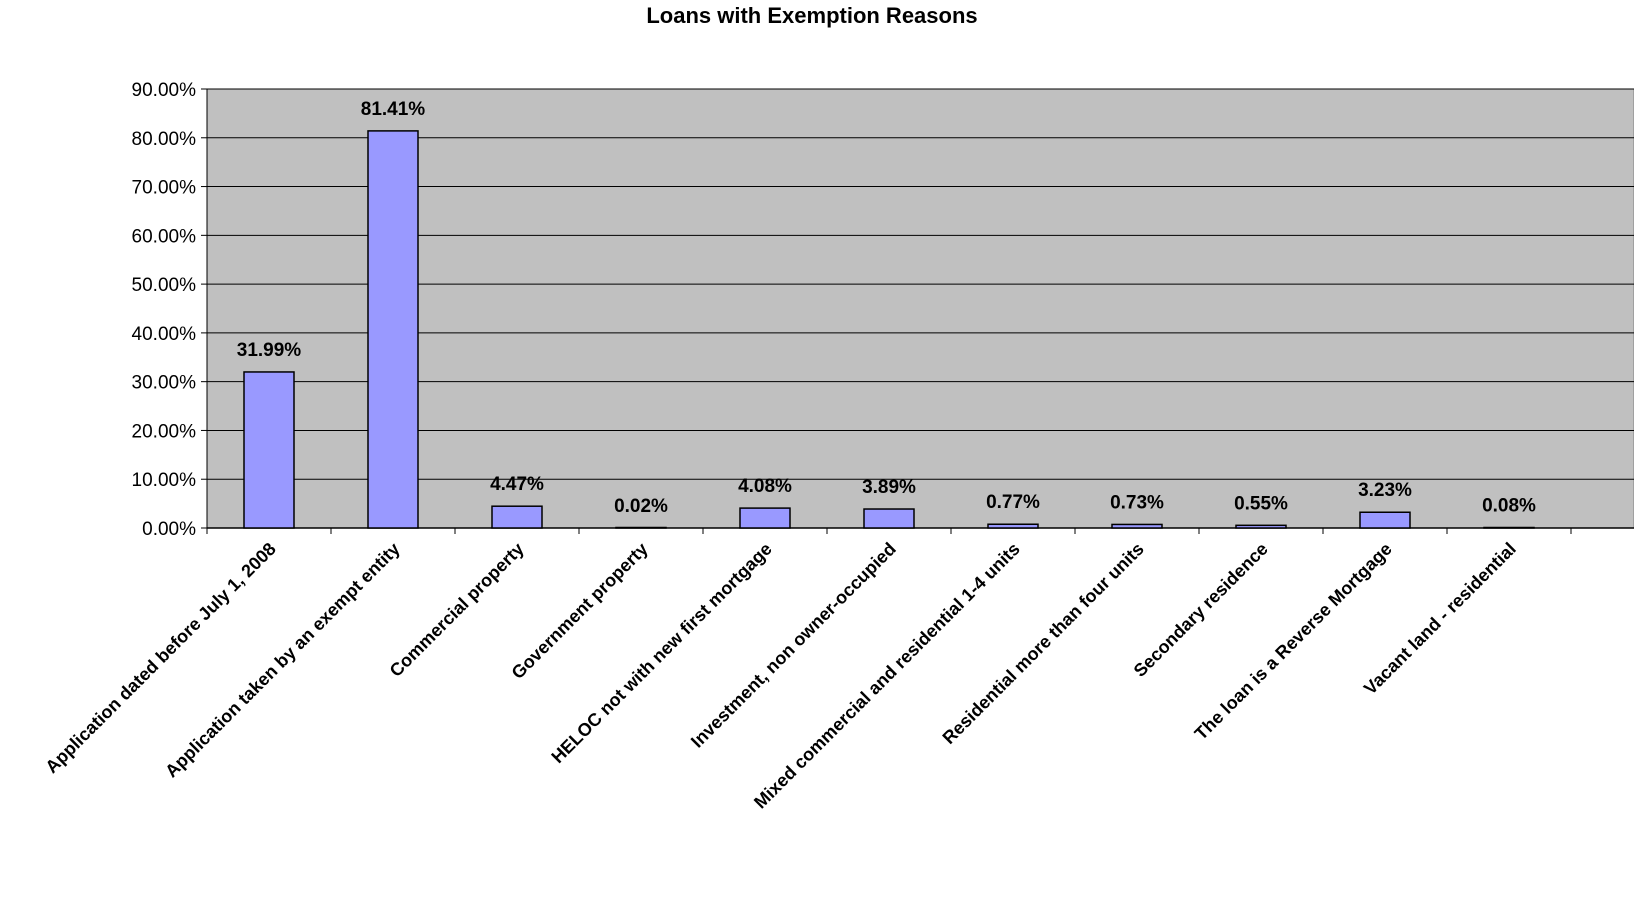  Describe the element at coordinates (1261, 503) in the screenshot. I see `data-label: 0.55%` at that location.